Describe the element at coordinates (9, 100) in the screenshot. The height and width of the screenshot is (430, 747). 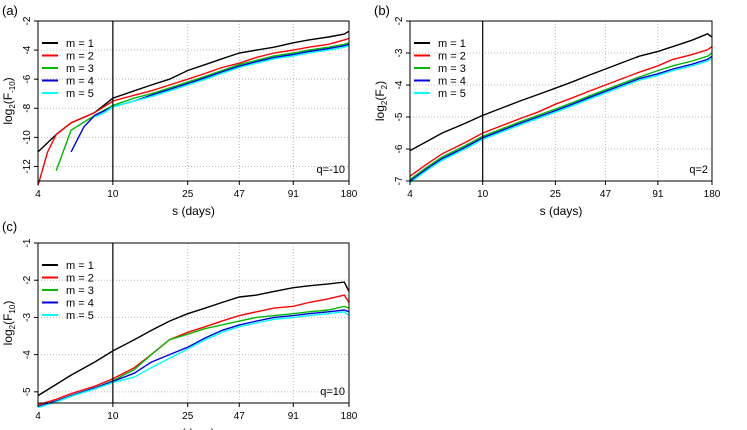
I see `y-axis-title: log2(F-10)` at that location.